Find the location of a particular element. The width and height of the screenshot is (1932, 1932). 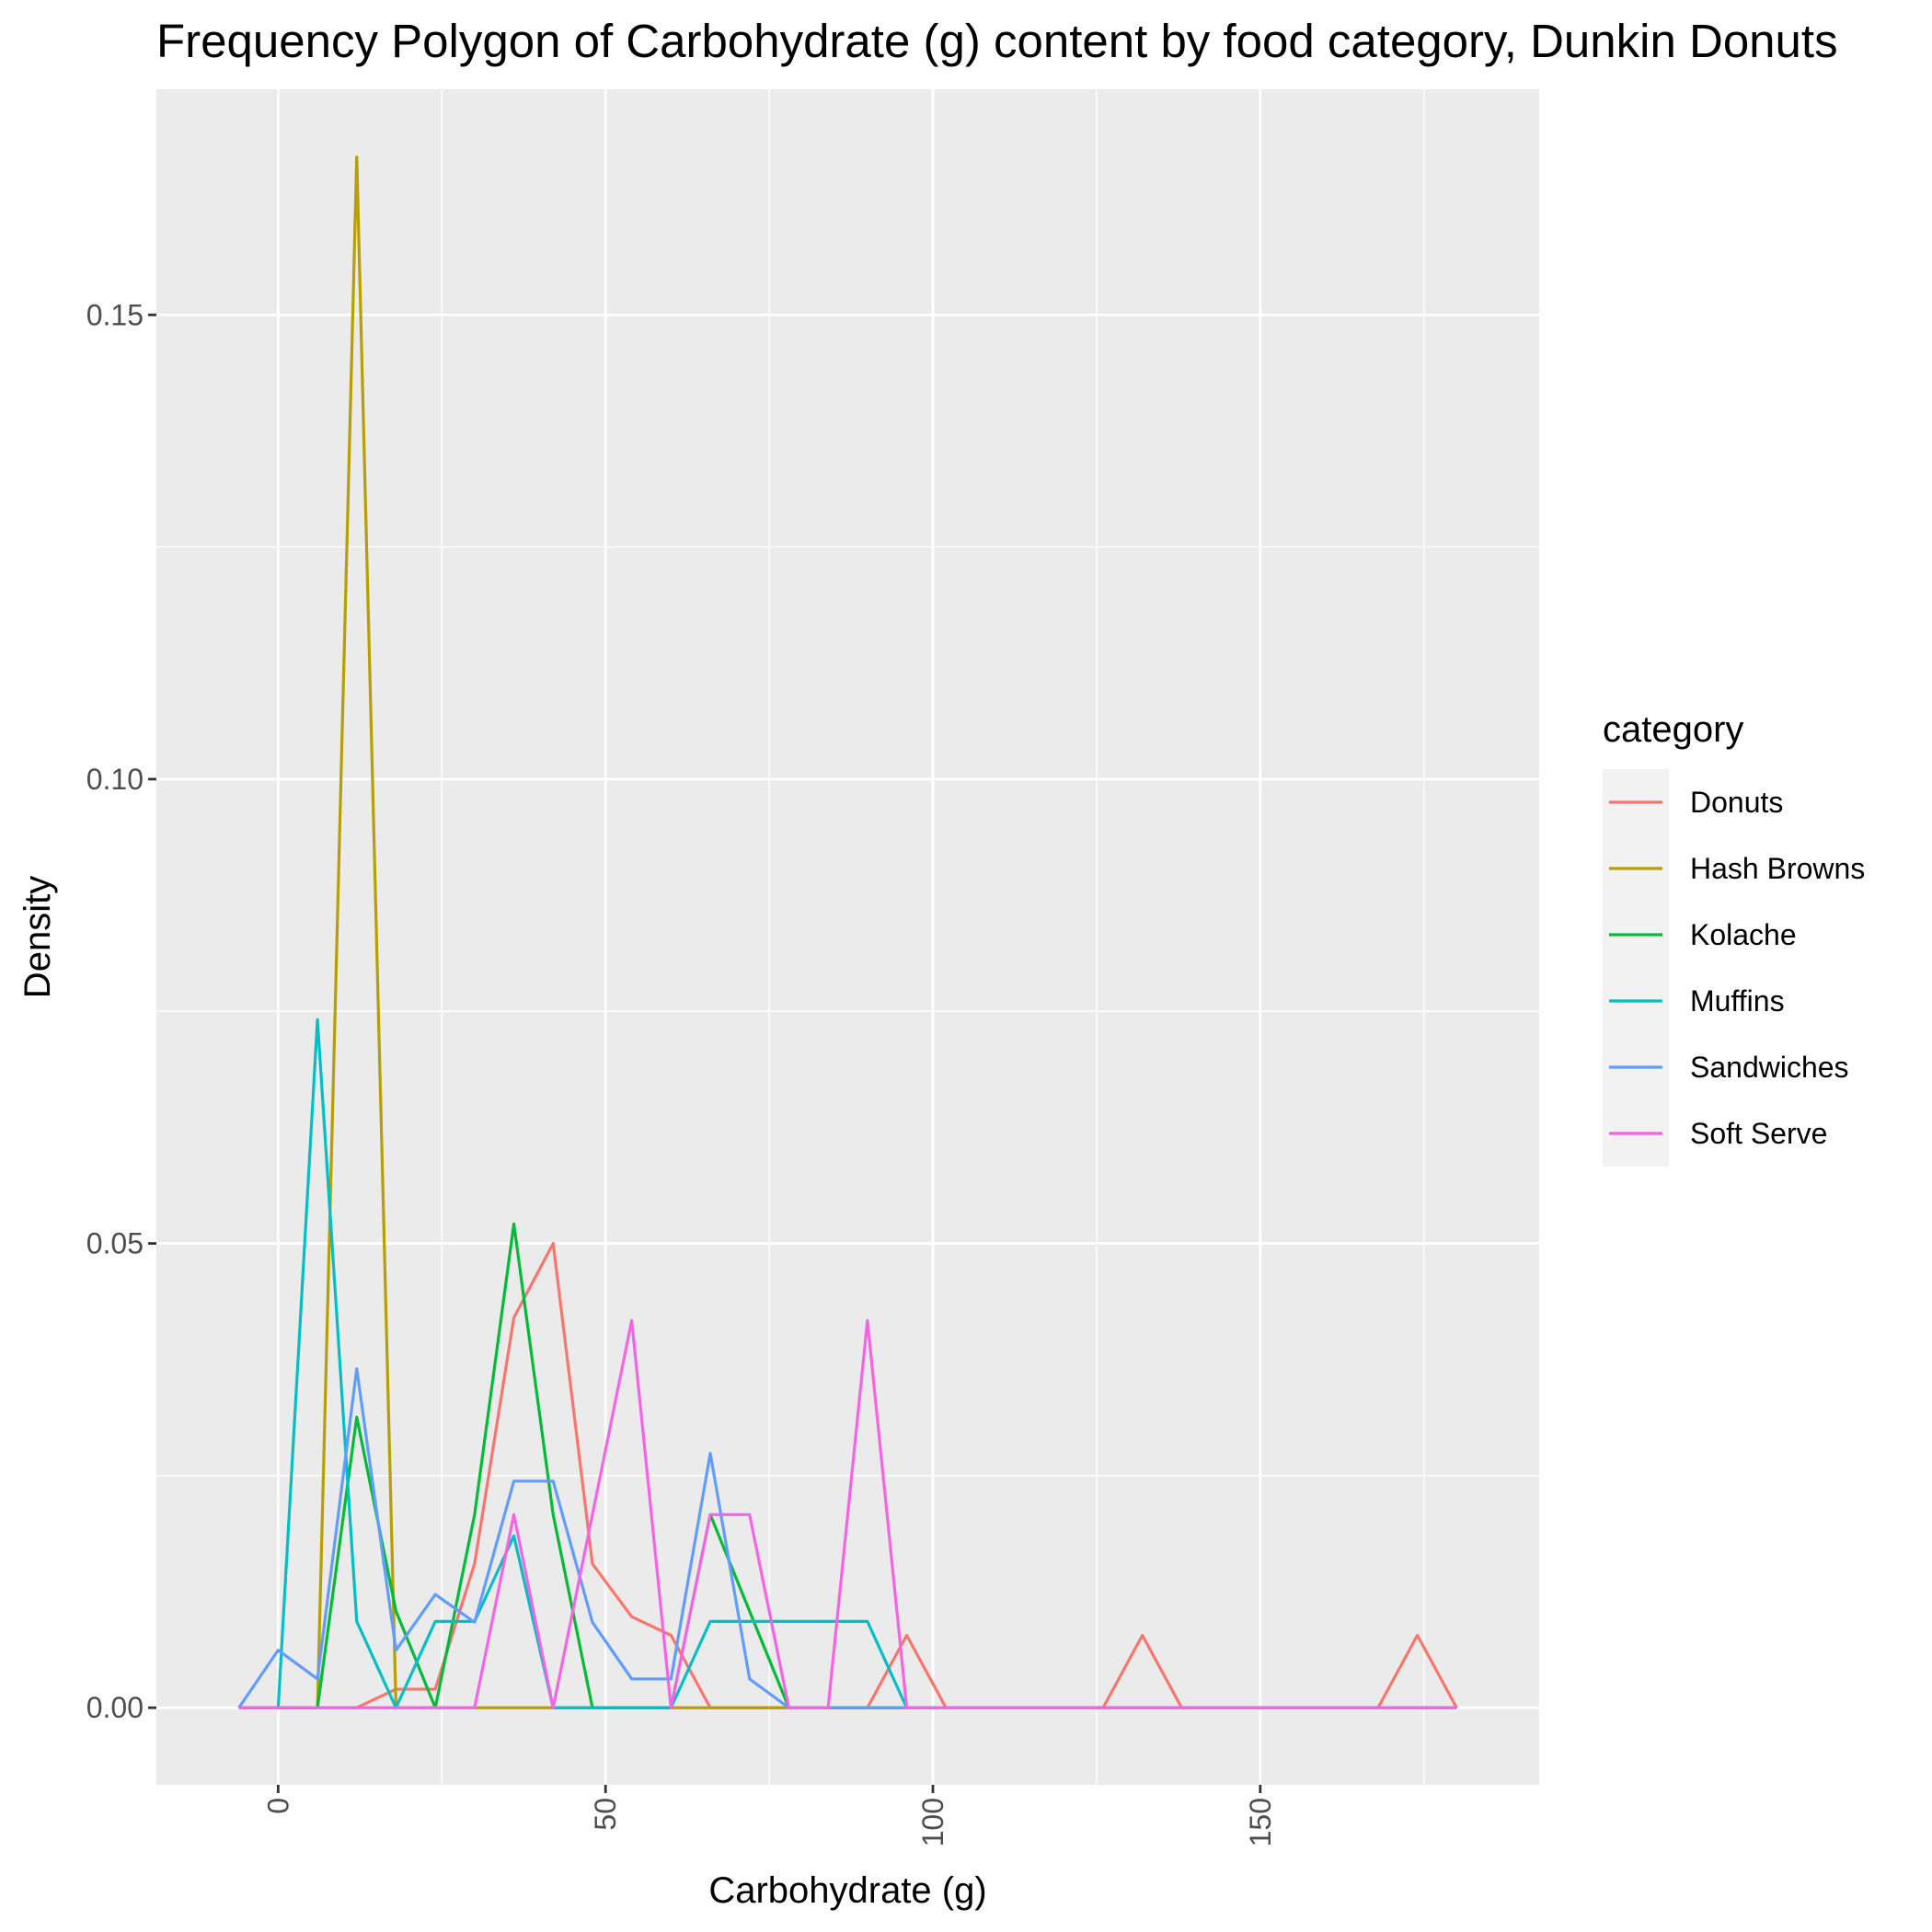

x-tick-label: 150 is located at coordinates (1260, 1822).